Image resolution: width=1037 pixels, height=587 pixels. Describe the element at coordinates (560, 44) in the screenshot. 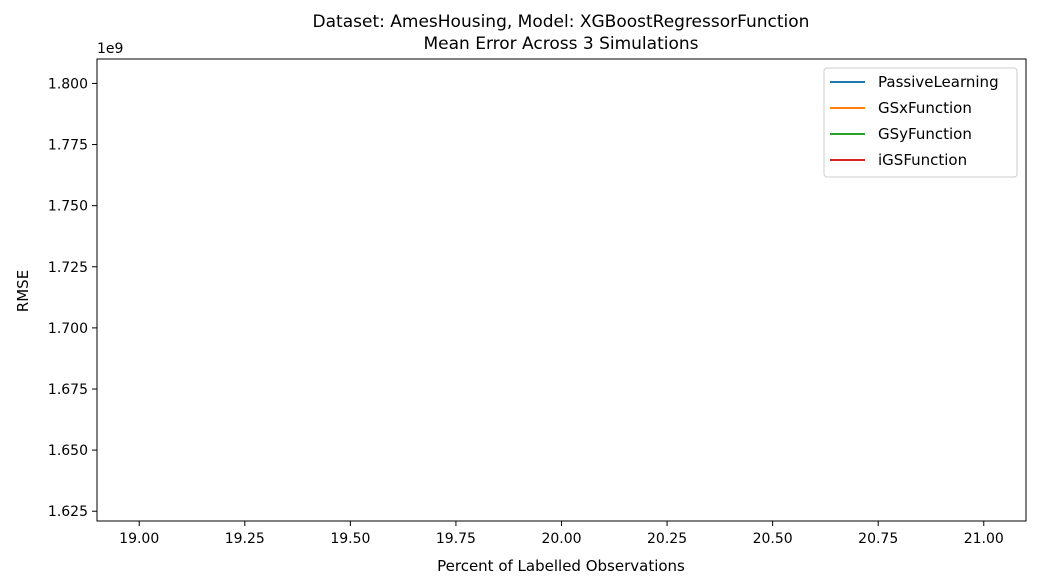

I see `chart-title-line-2: Mean Error Across 3 Simulations` at that location.